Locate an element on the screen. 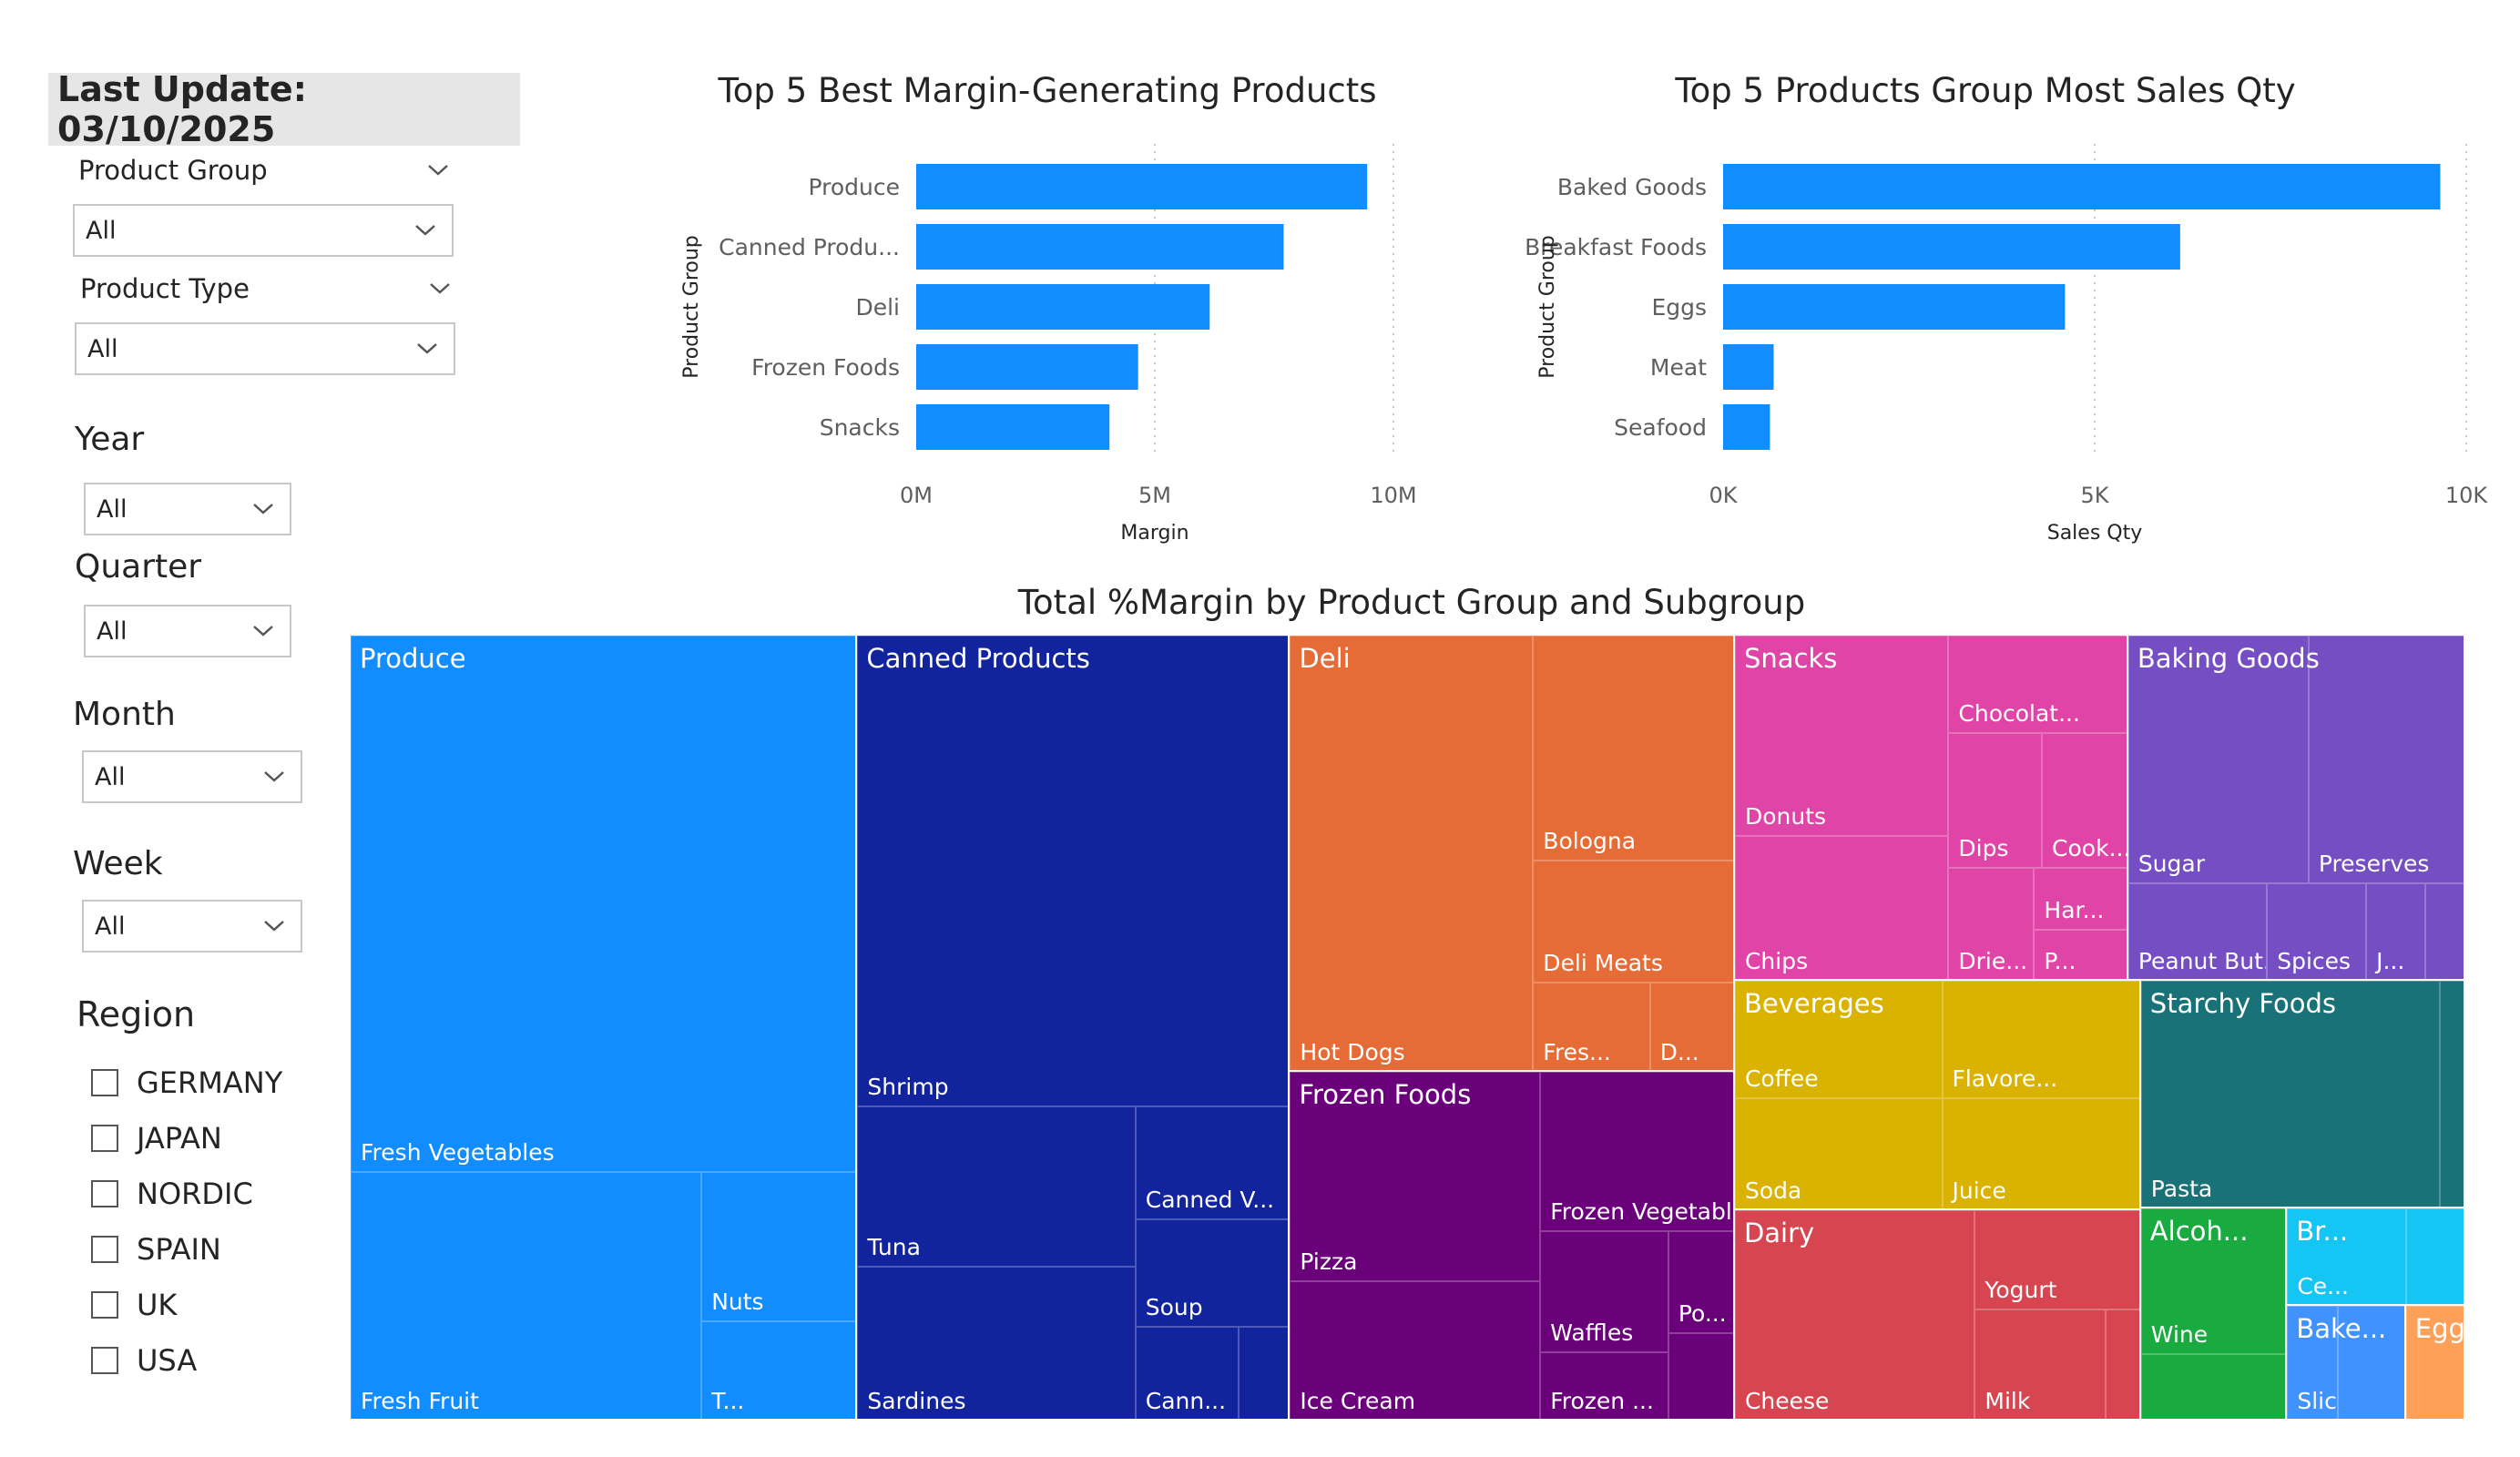 Image resolution: width=2520 pixels, height=1457 pixels. treemap-cell-label: Sugar is located at coordinates (2171, 864).